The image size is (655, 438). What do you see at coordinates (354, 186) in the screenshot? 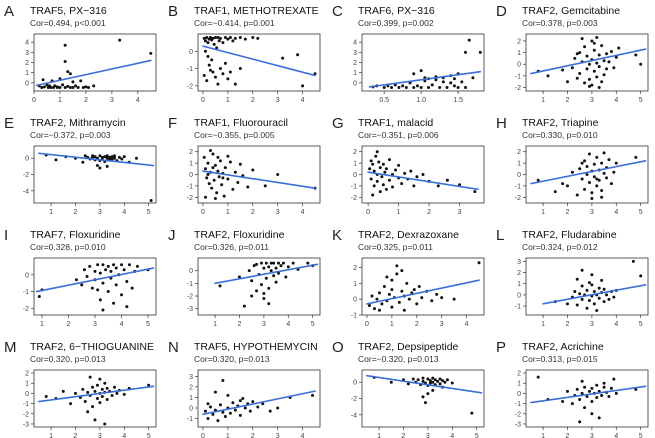
I see `y-tick-label: -1` at bounding box center [354, 186].